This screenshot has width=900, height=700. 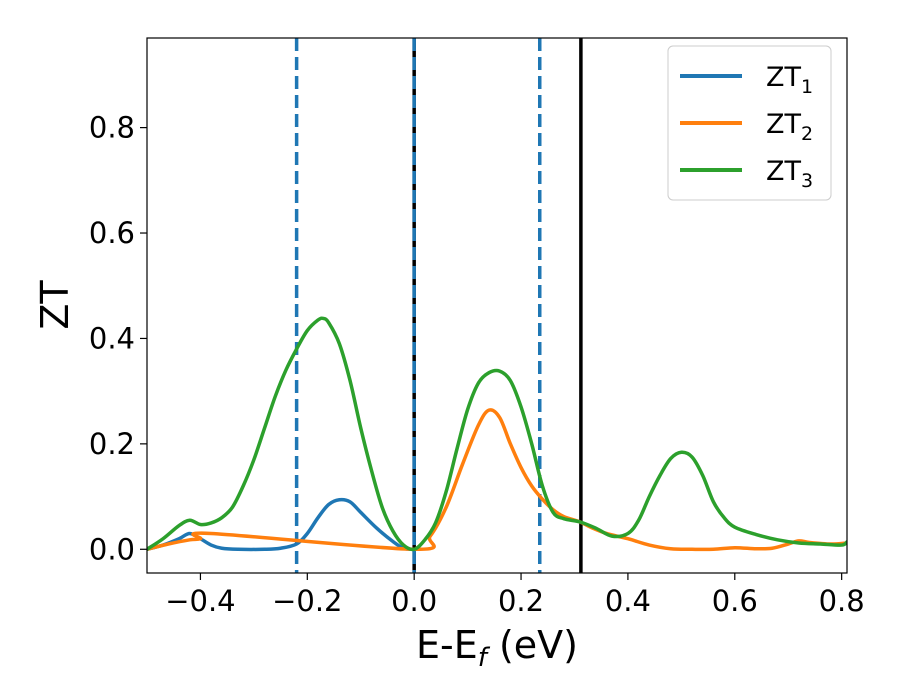 I want to click on y-tick-label: 0.4, so click(x=112, y=338).